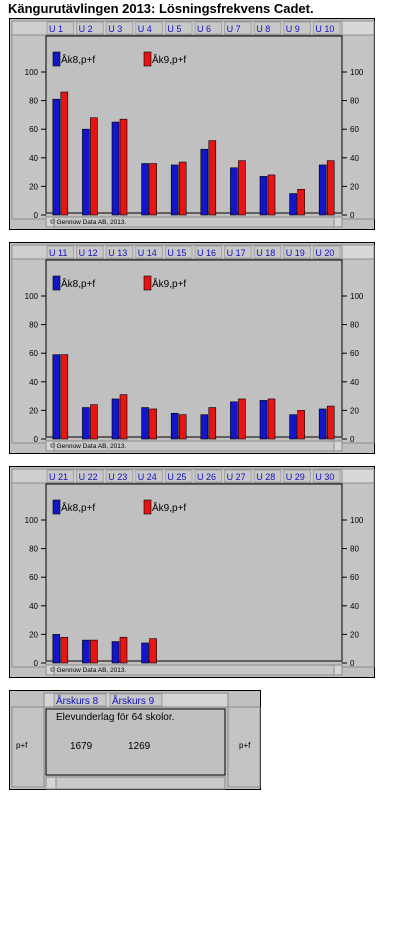 This screenshot has width=403, height=950. What do you see at coordinates (119, 28) in the screenshot?
I see `question-tab-U3` at bounding box center [119, 28].